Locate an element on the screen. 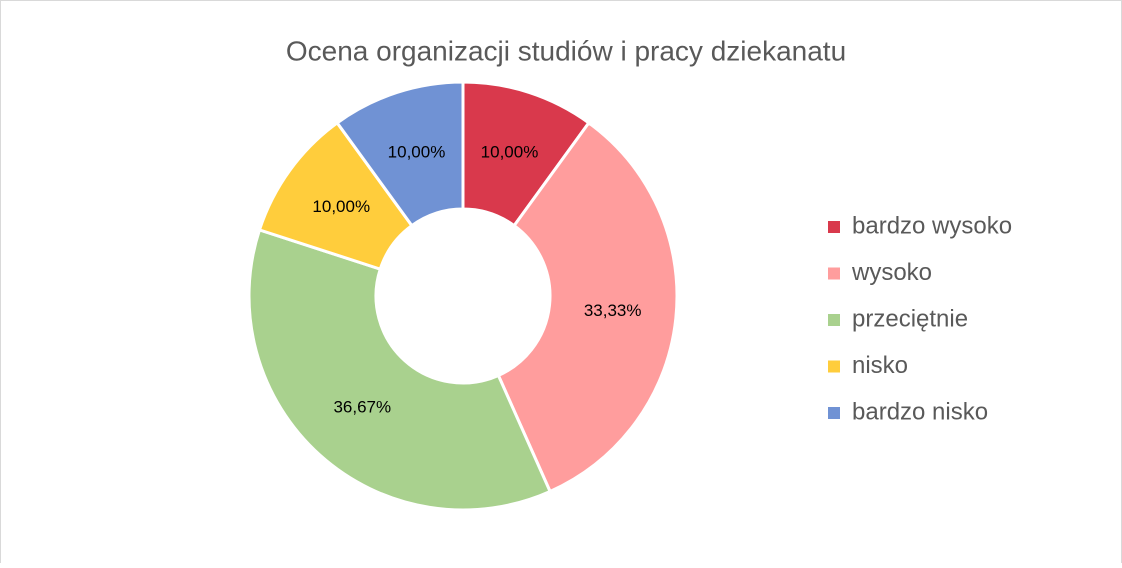 The height and width of the screenshot is (568, 1122). legend-label: bardzo wysoko is located at coordinates (932, 225).